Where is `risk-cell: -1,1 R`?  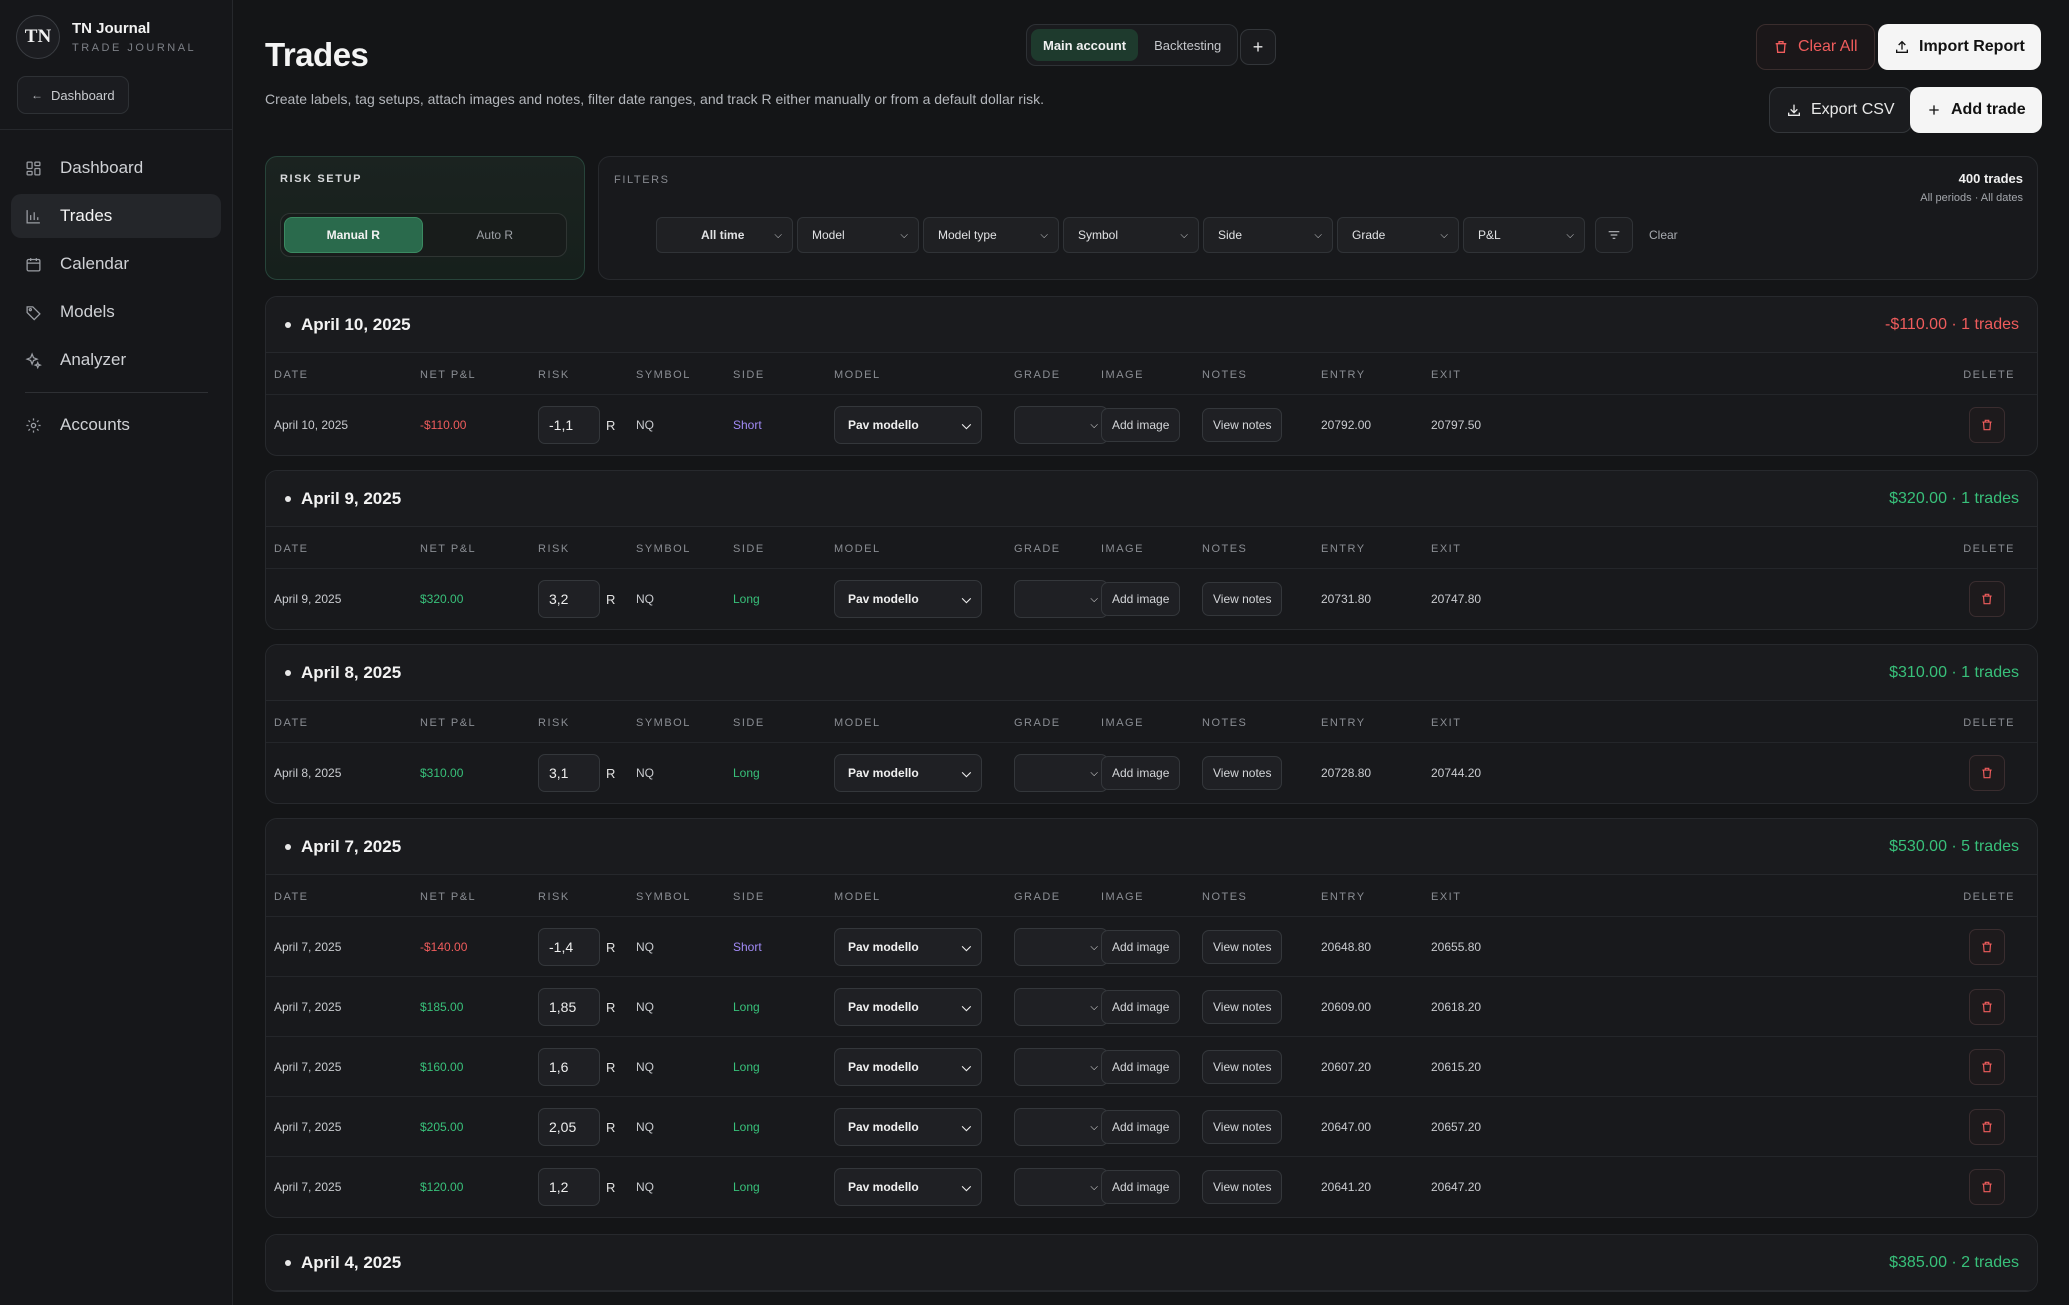 risk-cell: -1,1 R is located at coordinates (576, 425).